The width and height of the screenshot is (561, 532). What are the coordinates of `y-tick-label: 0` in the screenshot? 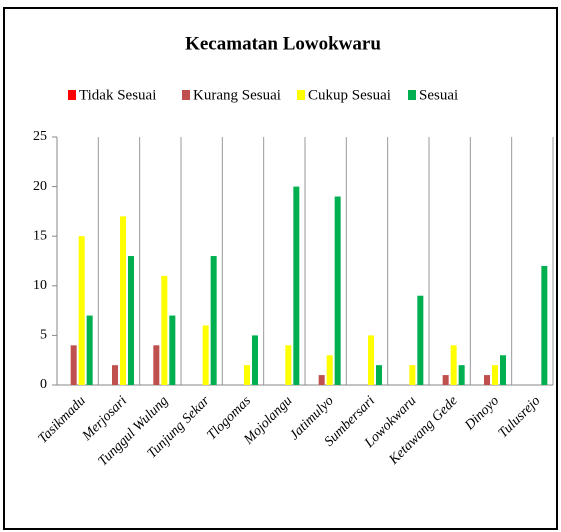 It's located at (43, 384).